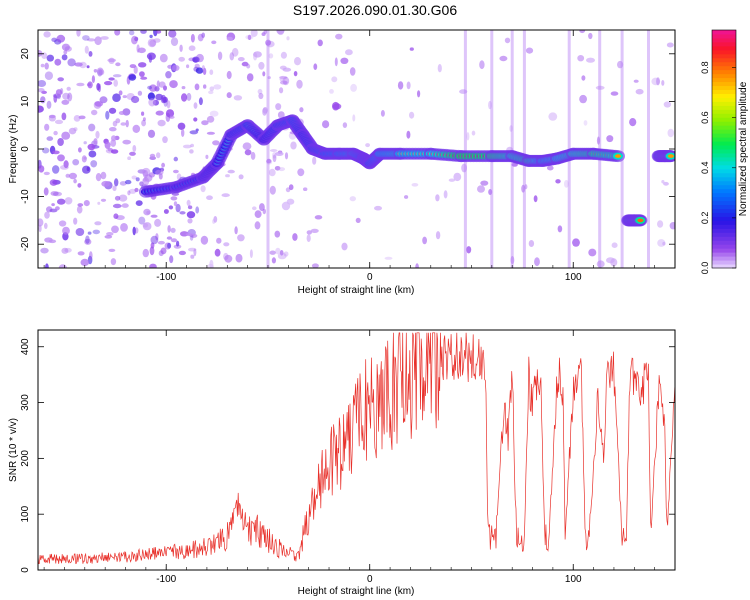 This screenshot has width=750, height=600. I want to click on spectrogram-streak, so click(465, 149).